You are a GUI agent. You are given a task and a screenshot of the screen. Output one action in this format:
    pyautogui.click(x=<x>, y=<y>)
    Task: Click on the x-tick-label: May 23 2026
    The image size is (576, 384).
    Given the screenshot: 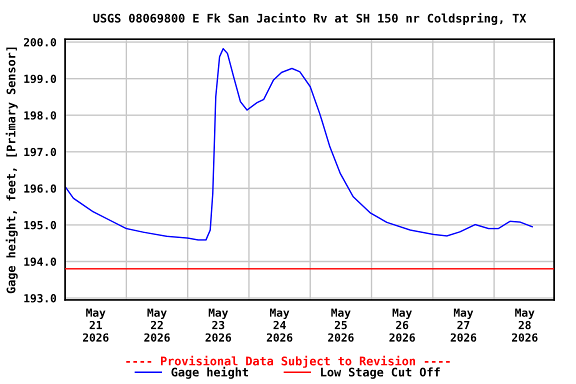 What is the action you would take?
    pyautogui.click(x=219, y=325)
    